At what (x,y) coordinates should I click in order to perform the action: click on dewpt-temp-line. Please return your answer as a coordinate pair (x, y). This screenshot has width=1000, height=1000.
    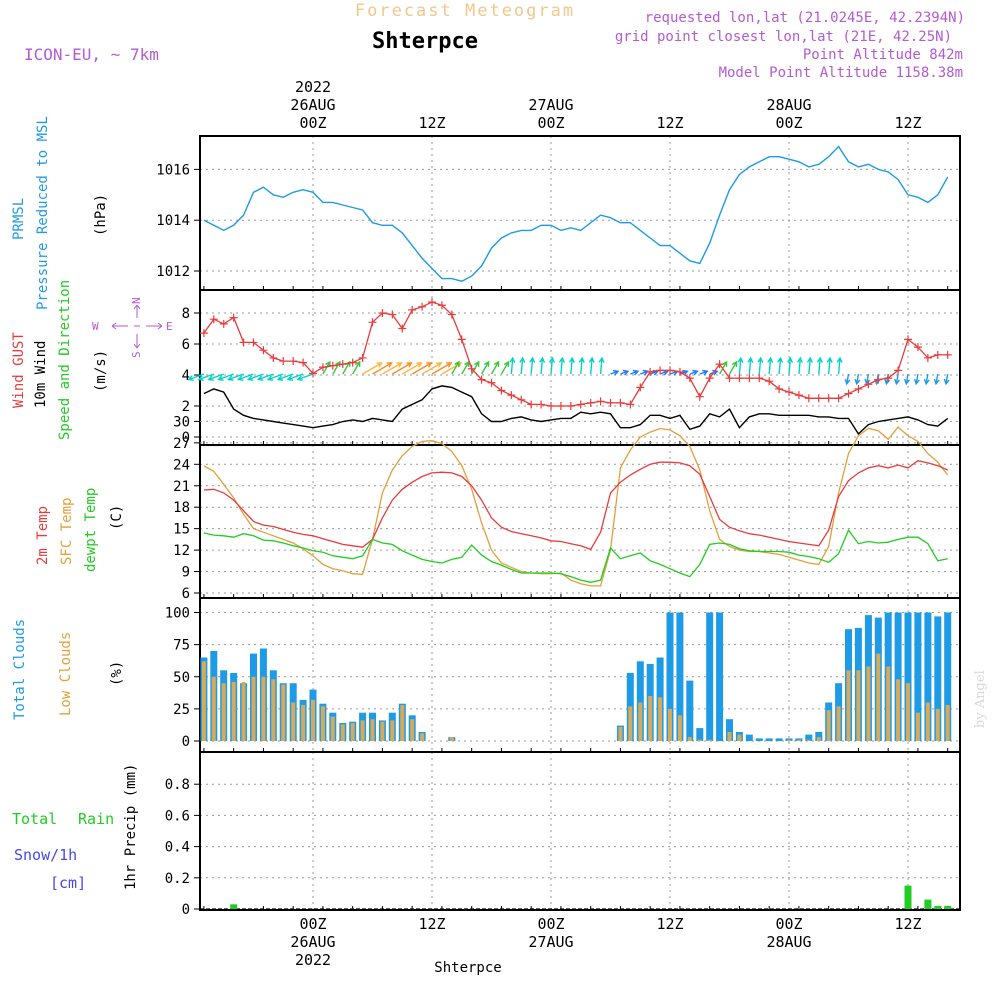
    Looking at the image, I should click on (575, 555).